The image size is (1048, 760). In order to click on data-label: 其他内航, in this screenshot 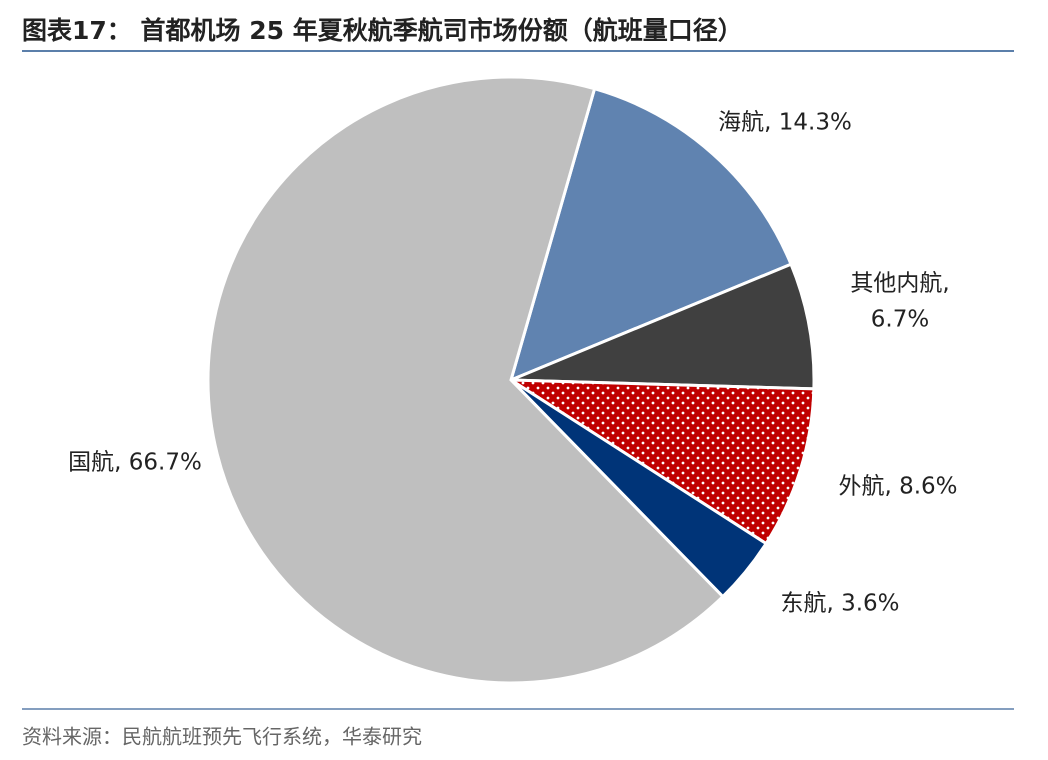, I will do `click(899, 284)`.